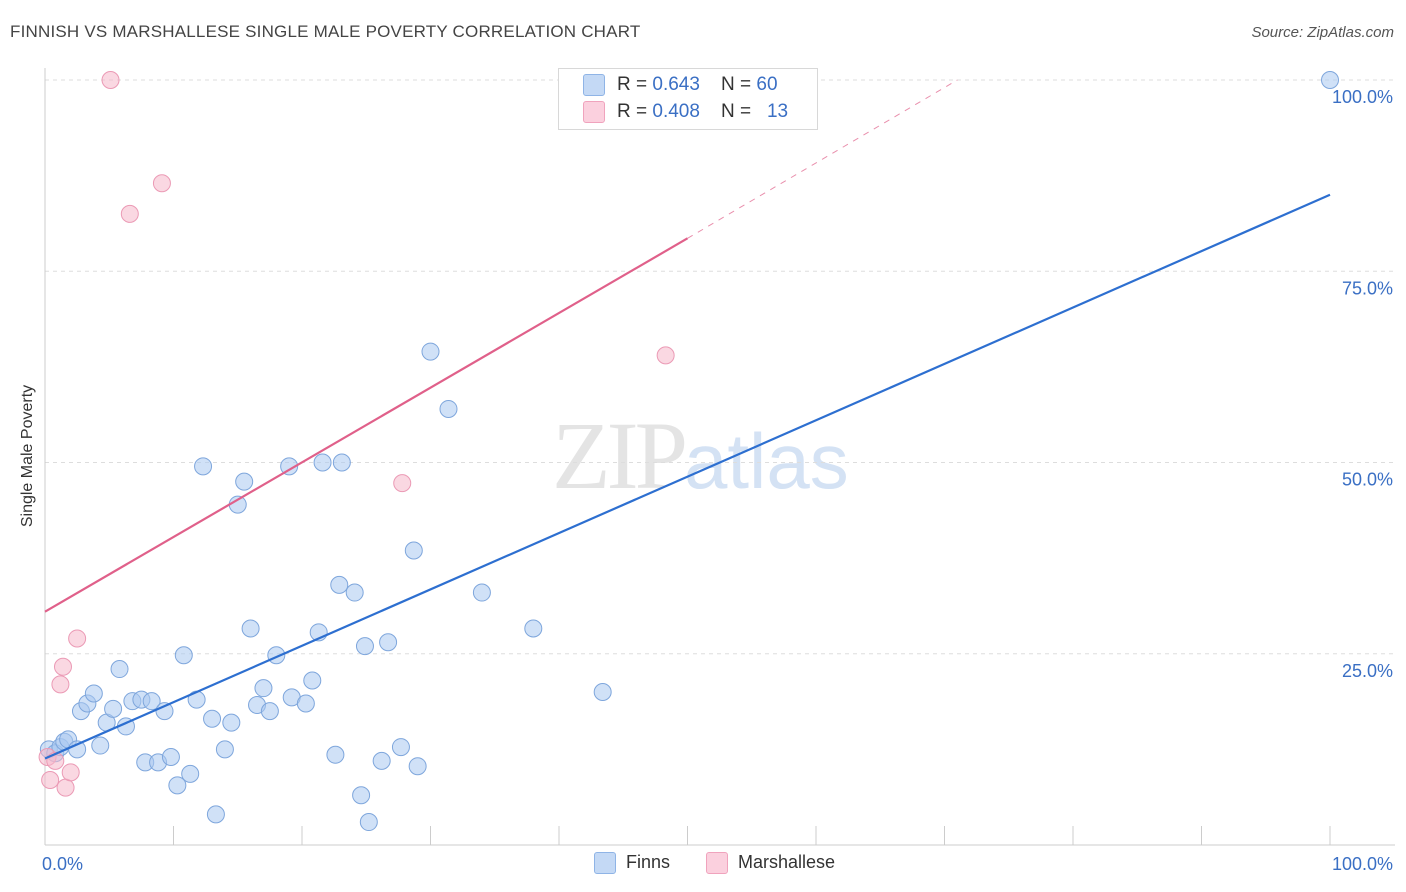 This screenshot has width=1406, height=892. What do you see at coordinates (1362, 97) in the screenshot?
I see `y-tick-label-3: 100.0%` at bounding box center [1362, 97].